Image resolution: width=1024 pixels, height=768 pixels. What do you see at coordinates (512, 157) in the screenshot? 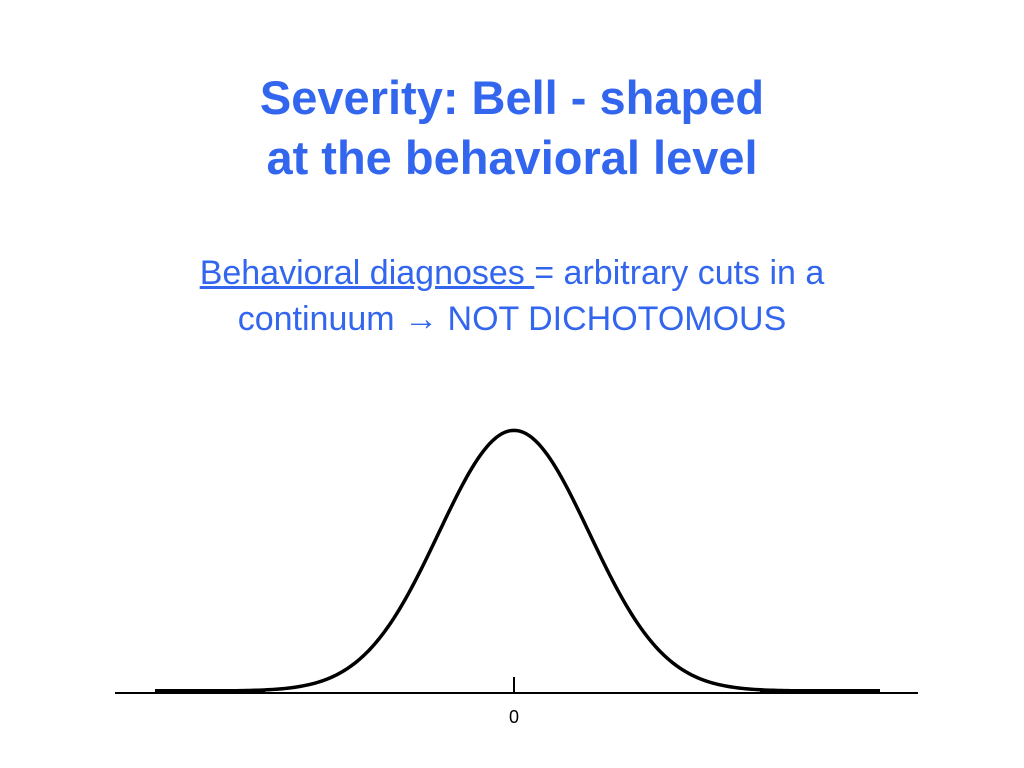
I see `title-line-2: at the behavioral level` at bounding box center [512, 157].